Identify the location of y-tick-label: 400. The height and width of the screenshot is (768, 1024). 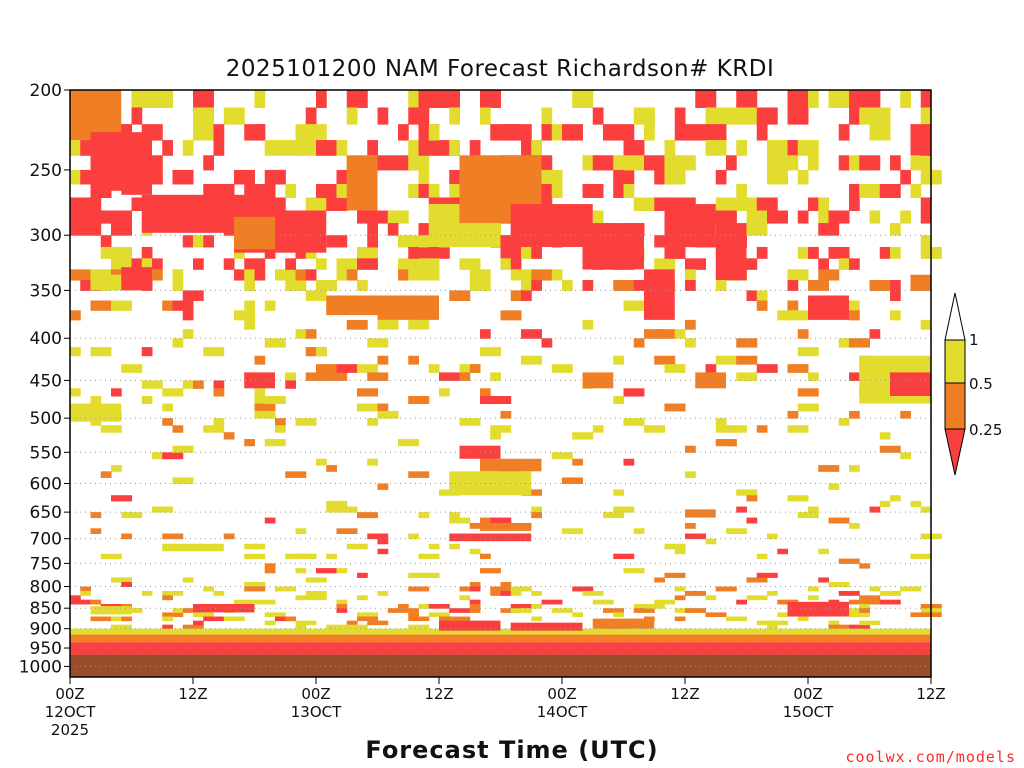
(46, 339).